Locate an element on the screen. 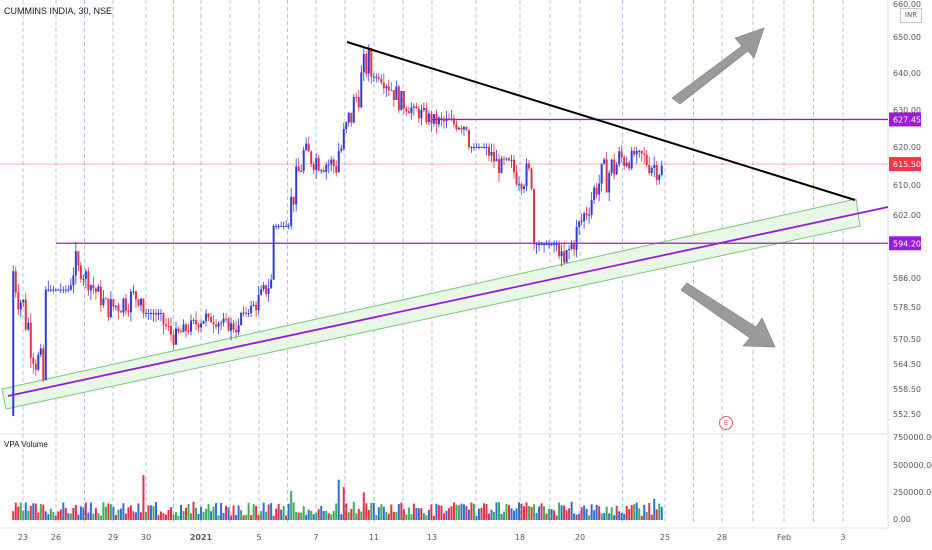 This screenshot has height=550, width=932. price-tick-label: 660.00 is located at coordinates (907, 4).